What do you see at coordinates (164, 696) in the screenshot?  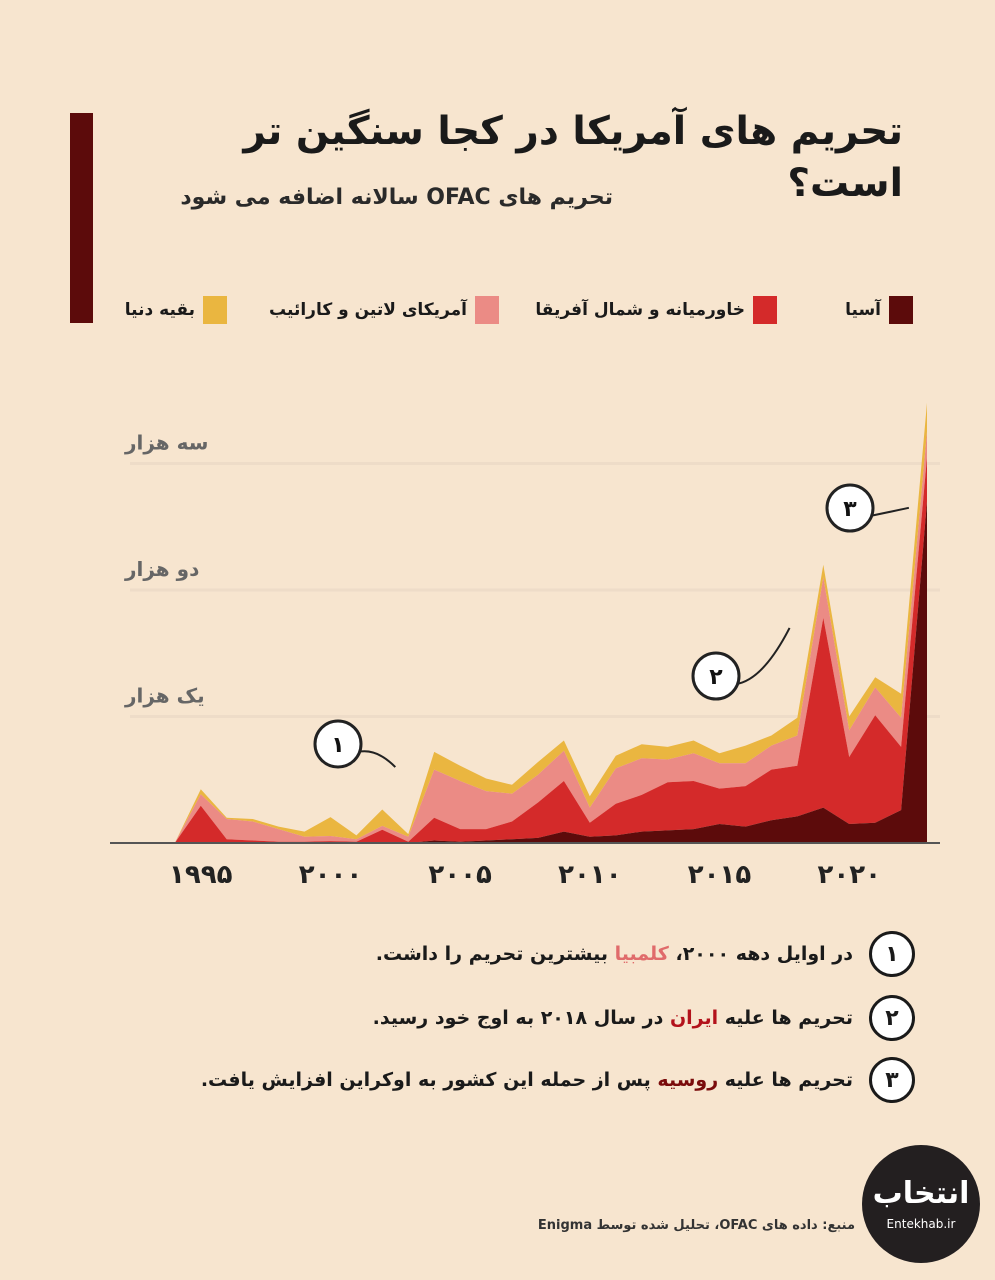 I see `y-tick-label: یک هزار` at bounding box center [164, 696].